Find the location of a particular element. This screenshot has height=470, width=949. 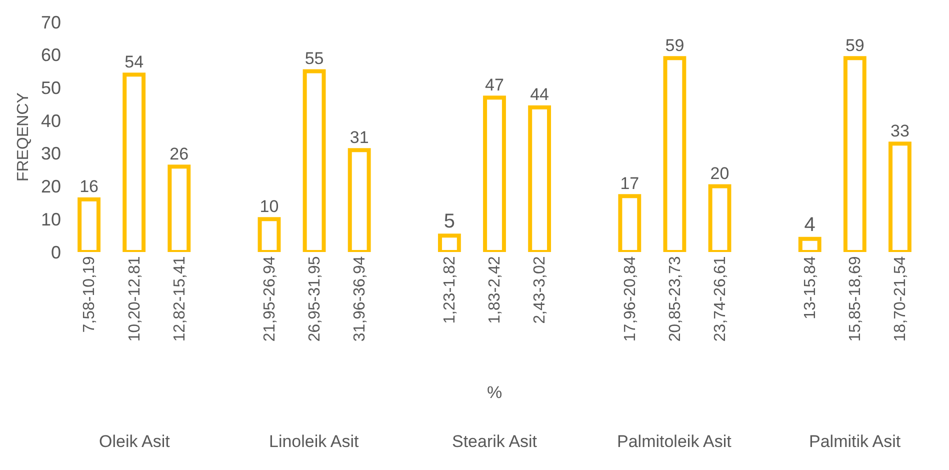

x-tick-label: 23,74-26,61 is located at coordinates (720, 299).